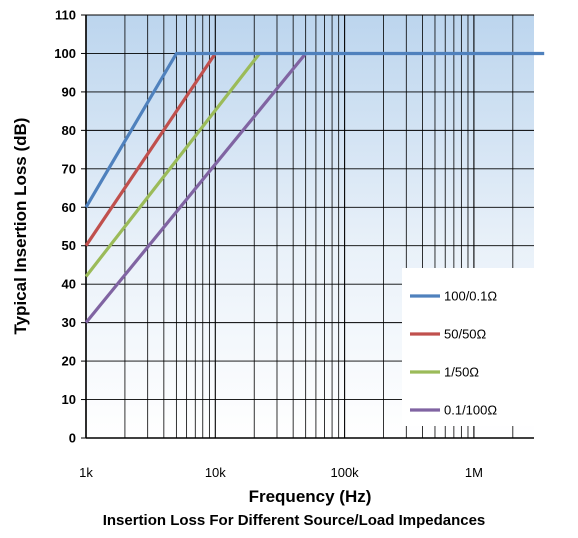 The width and height of the screenshot is (578, 538). I want to click on y-tick-label: 20, so click(69, 361).